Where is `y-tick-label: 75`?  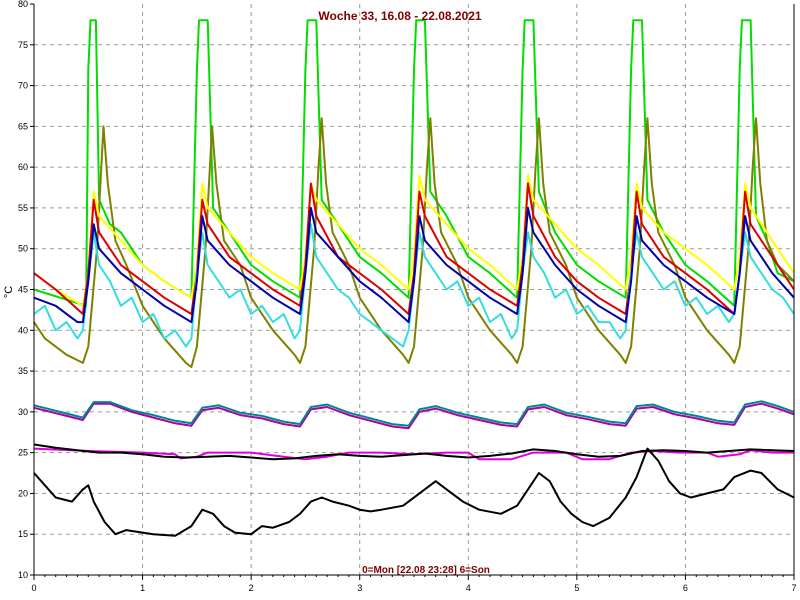
y-tick-label: 75 is located at coordinates (23, 45).